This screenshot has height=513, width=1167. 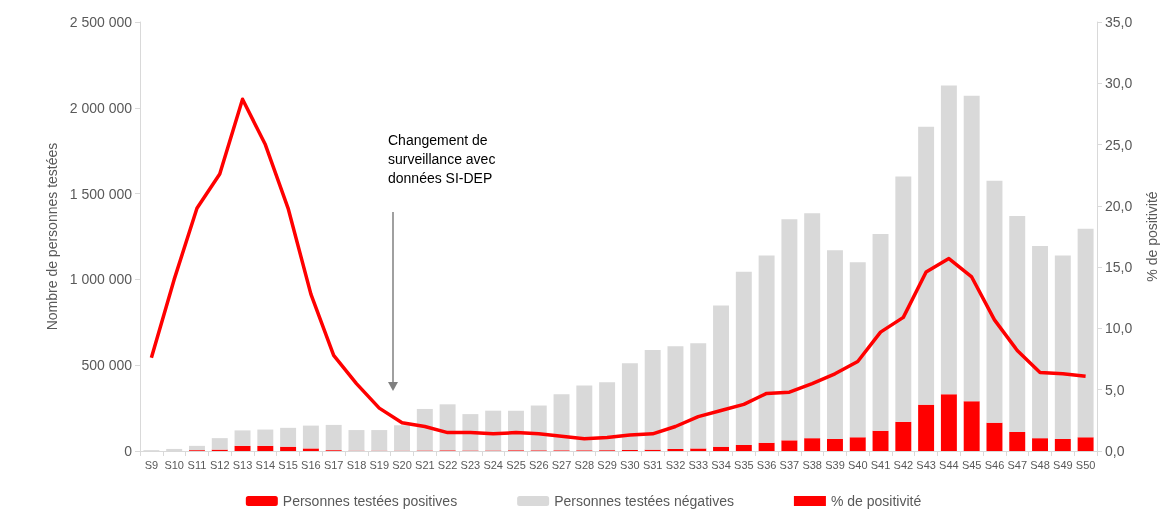 What do you see at coordinates (197, 464) in the screenshot?
I see `x-tick-label: S11` at bounding box center [197, 464].